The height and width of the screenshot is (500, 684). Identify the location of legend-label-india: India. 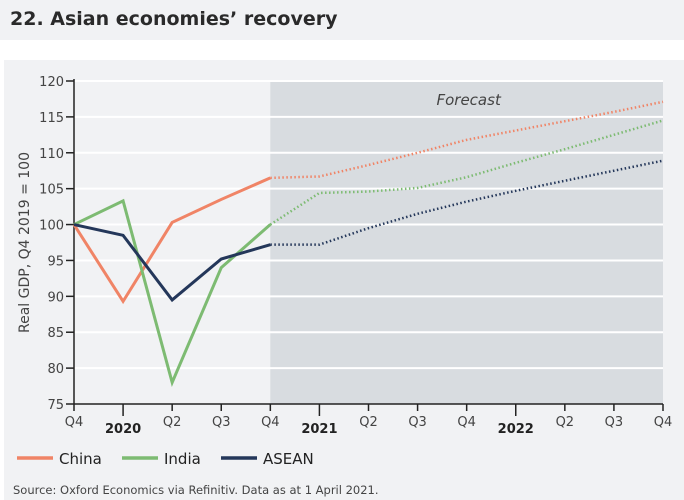
(182, 459).